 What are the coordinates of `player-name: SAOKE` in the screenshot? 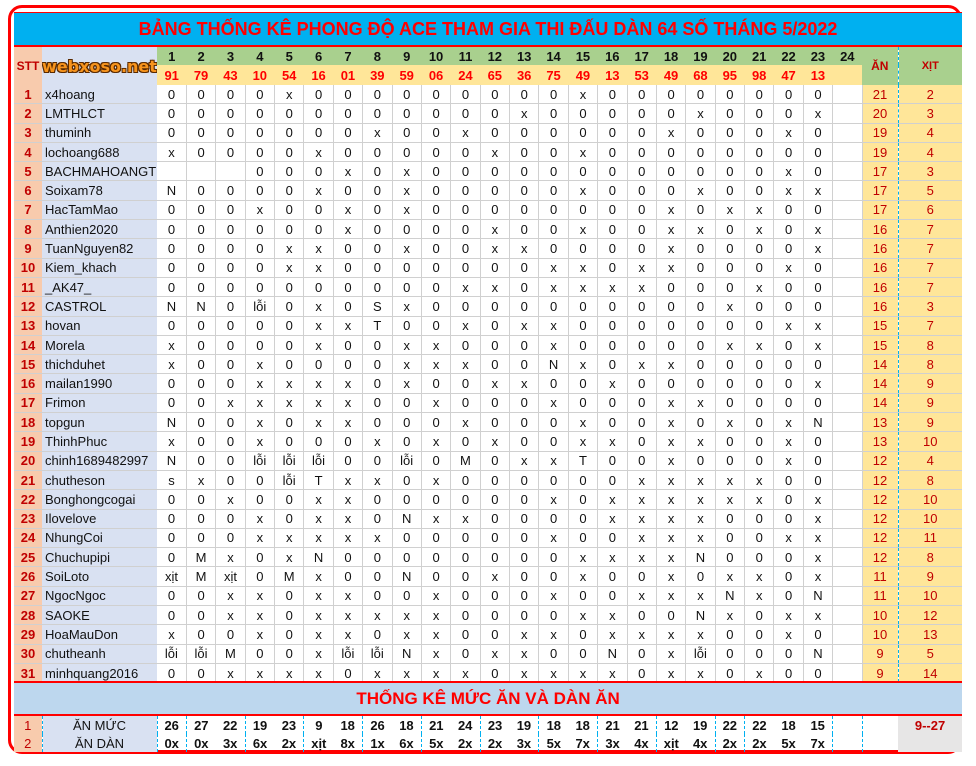 It's located at (99, 615).